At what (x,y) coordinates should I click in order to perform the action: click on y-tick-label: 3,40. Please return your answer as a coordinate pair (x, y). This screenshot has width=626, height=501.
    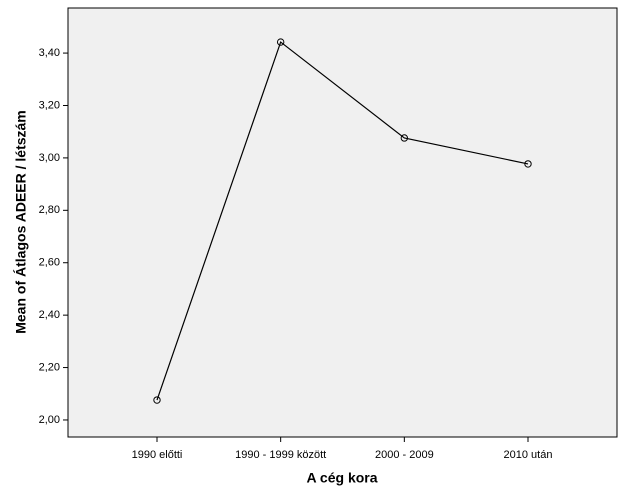
    Looking at the image, I should click on (49, 53).